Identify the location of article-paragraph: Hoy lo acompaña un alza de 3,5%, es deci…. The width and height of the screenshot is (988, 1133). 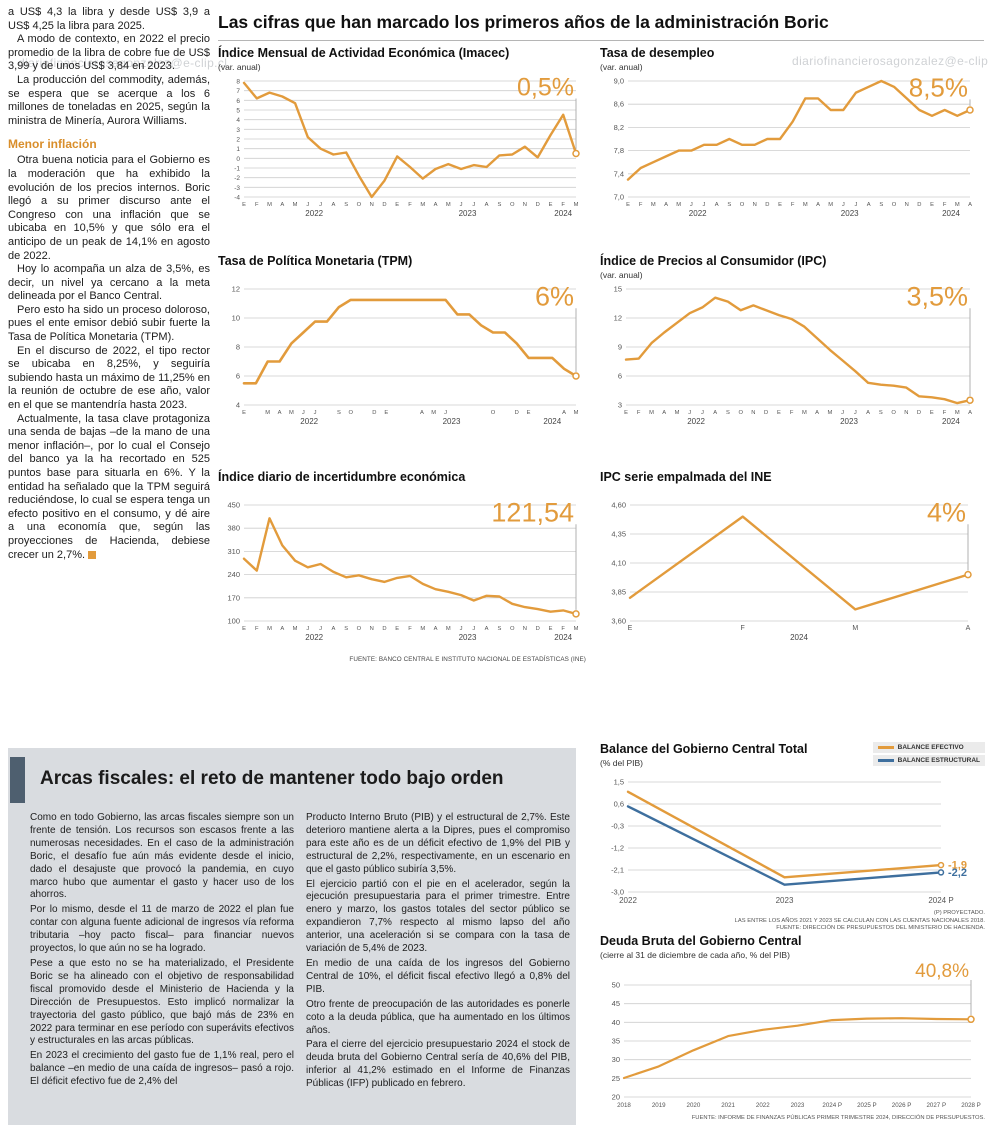
(109, 283).